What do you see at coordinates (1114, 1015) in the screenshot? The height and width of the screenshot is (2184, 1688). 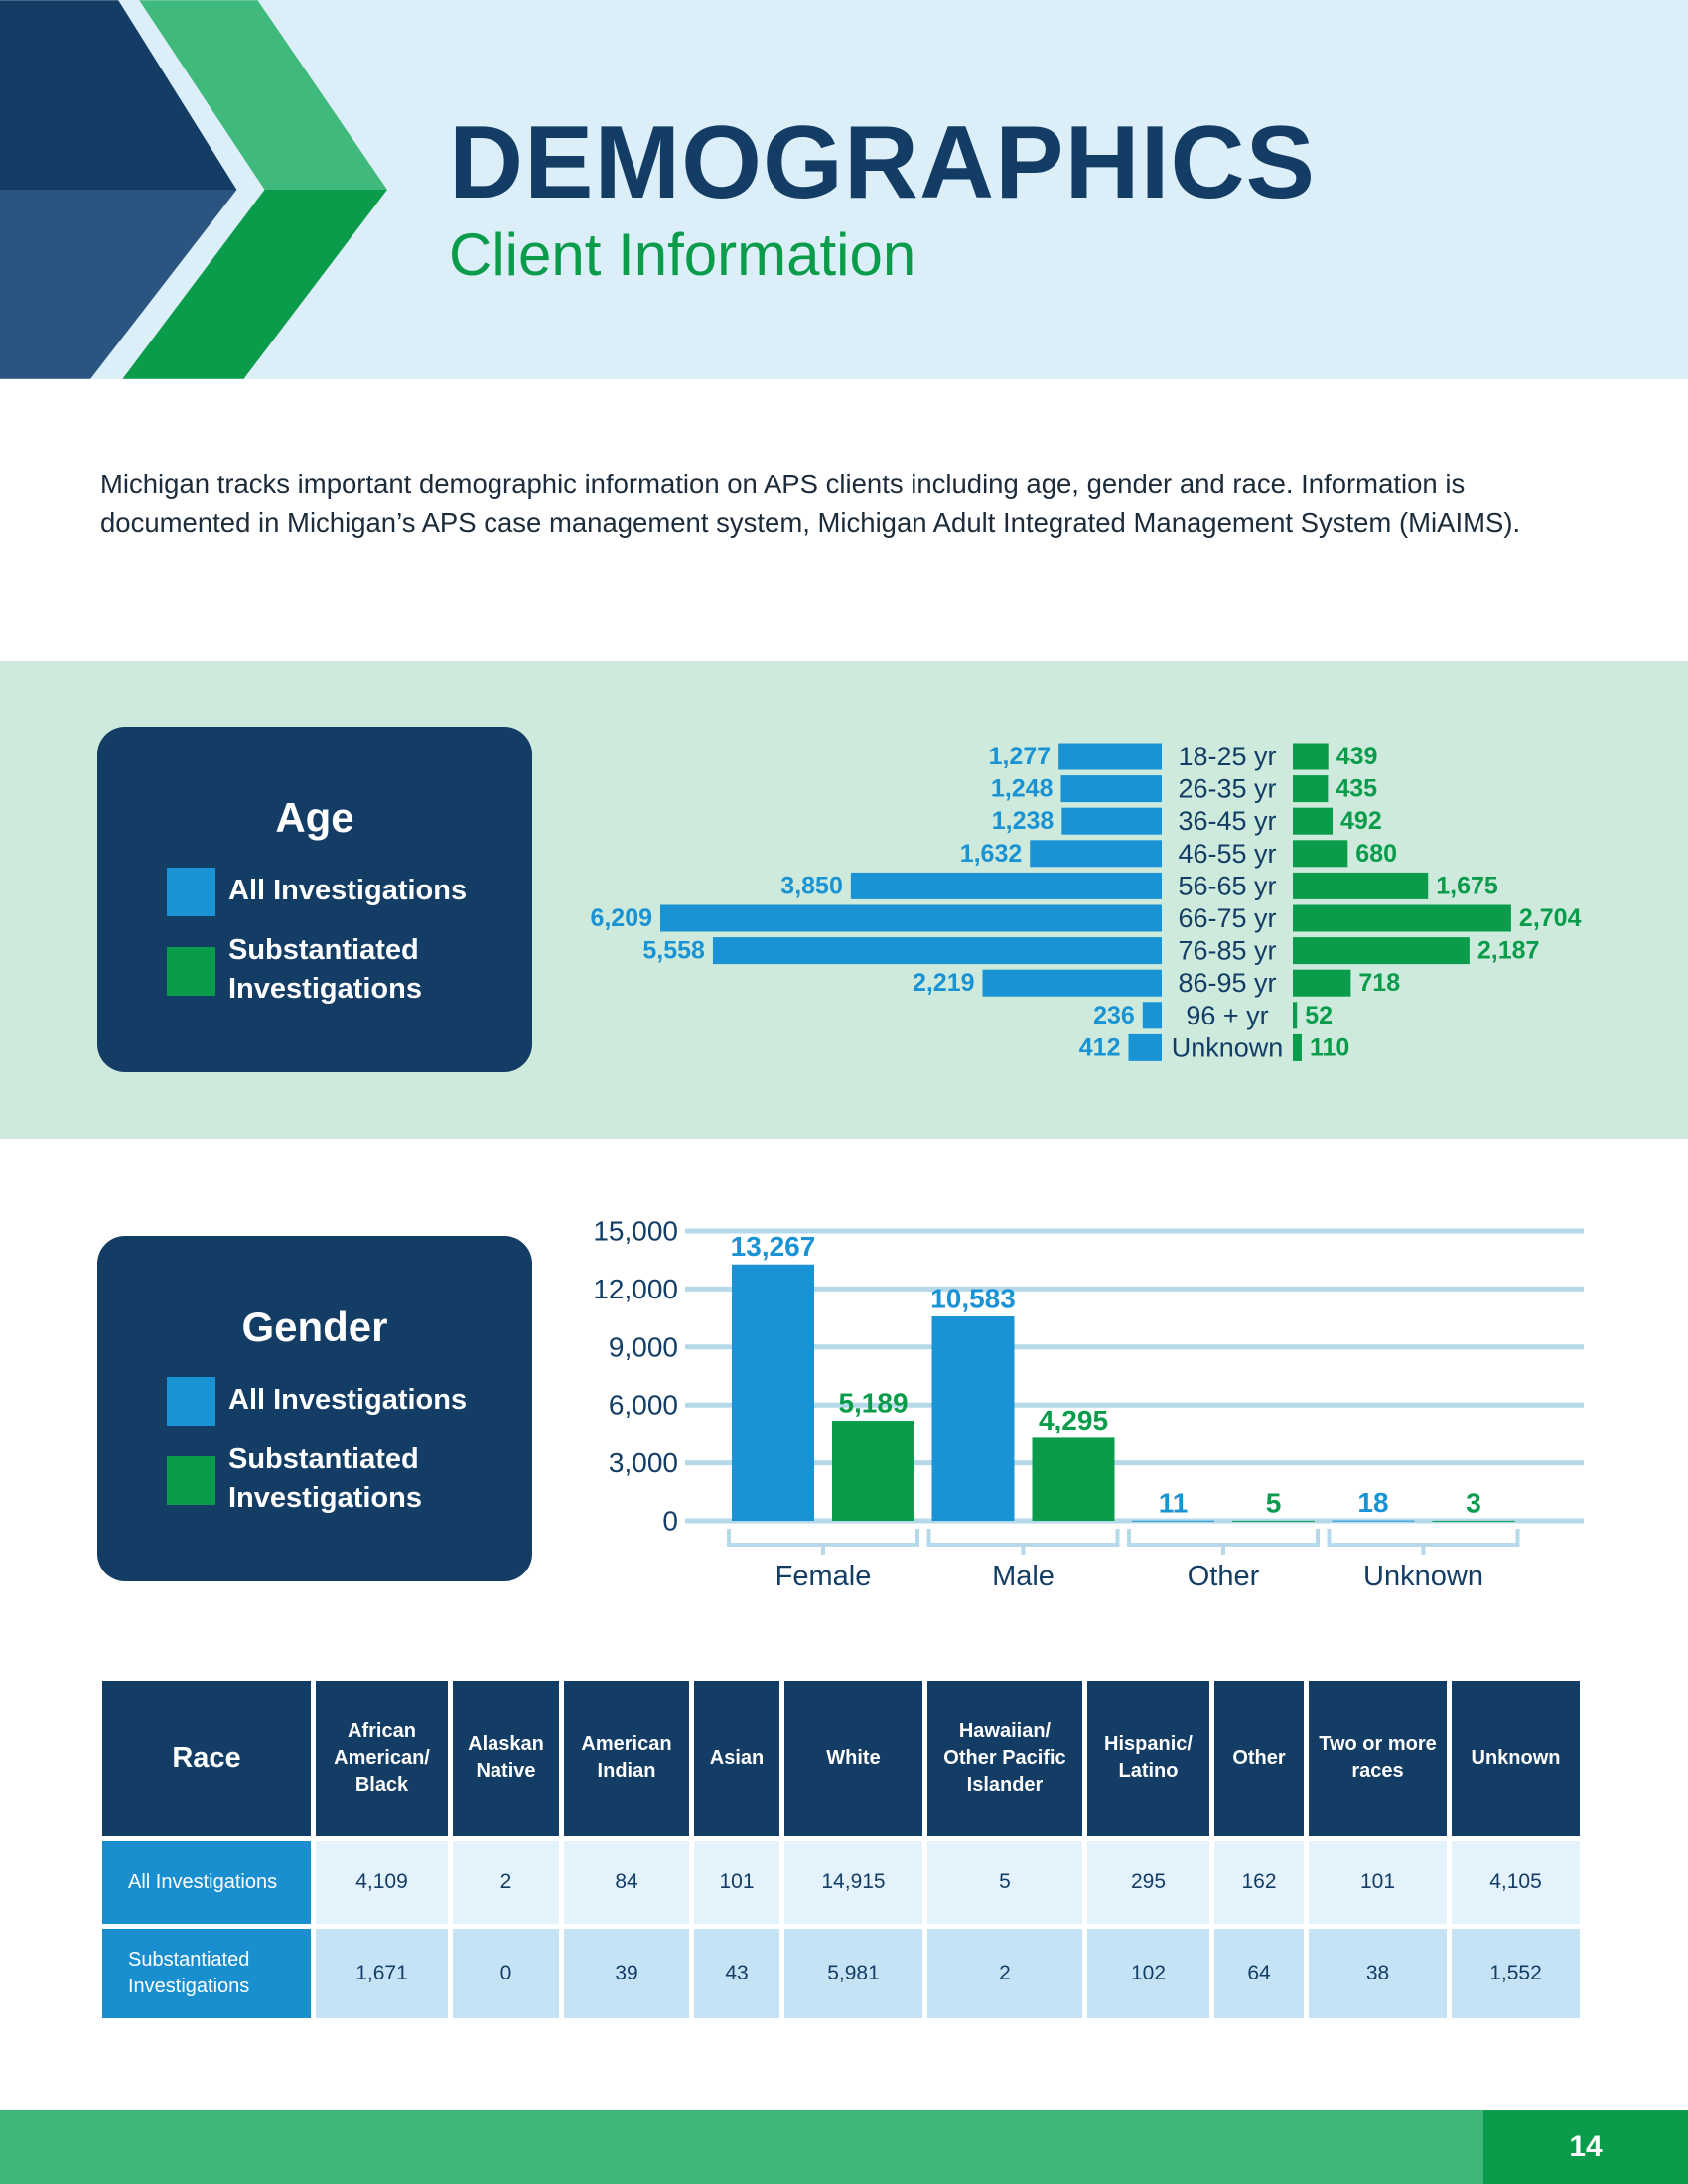 I see `data-label: 236` at bounding box center [1114, 1015].